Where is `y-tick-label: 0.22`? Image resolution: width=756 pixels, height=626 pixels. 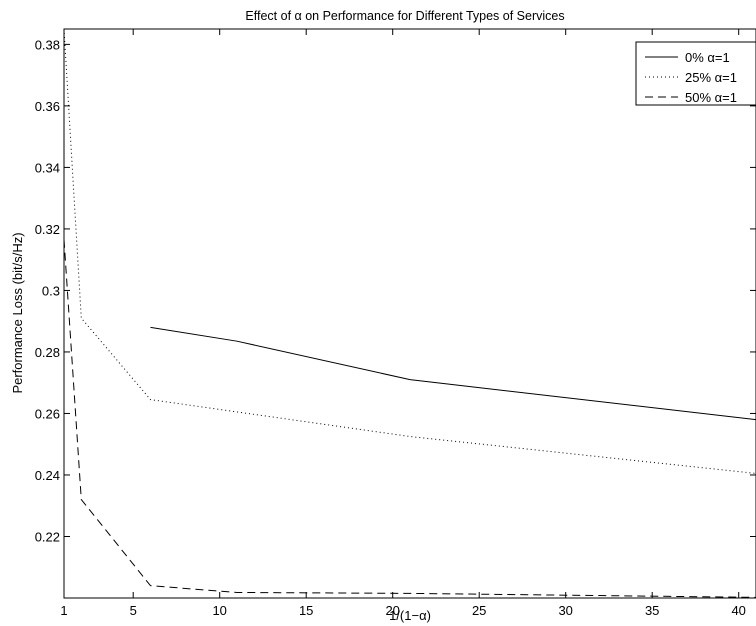
y-tick-label: 0.22 is located at coordinates (47, 536).